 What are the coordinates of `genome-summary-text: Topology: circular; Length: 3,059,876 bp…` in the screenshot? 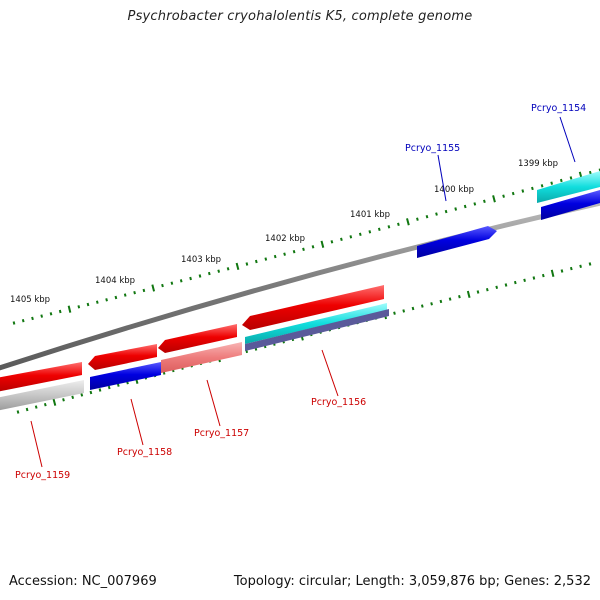 It's located at (412, 581).